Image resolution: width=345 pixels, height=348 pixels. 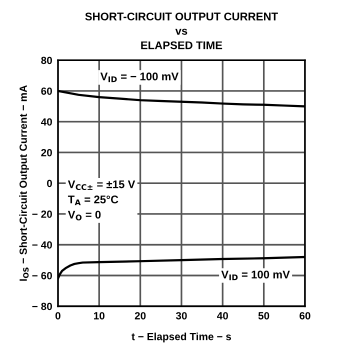 What do you see at coordinates (46, 122) in the screenshot?
I see `y-tick-label: 40` at bounding box center [46, 122].